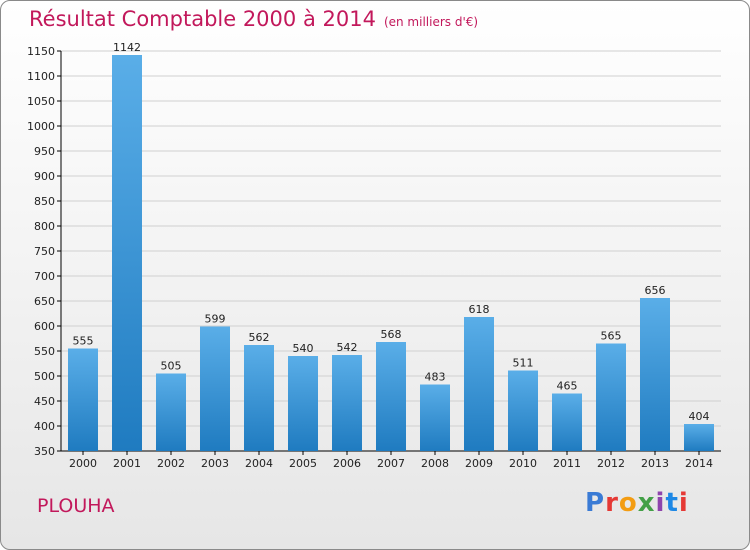  What do you see at coordinates (347, 463) in the screenshot?
I see `x-tick-label: 2006` at bounding box center [347, 463].